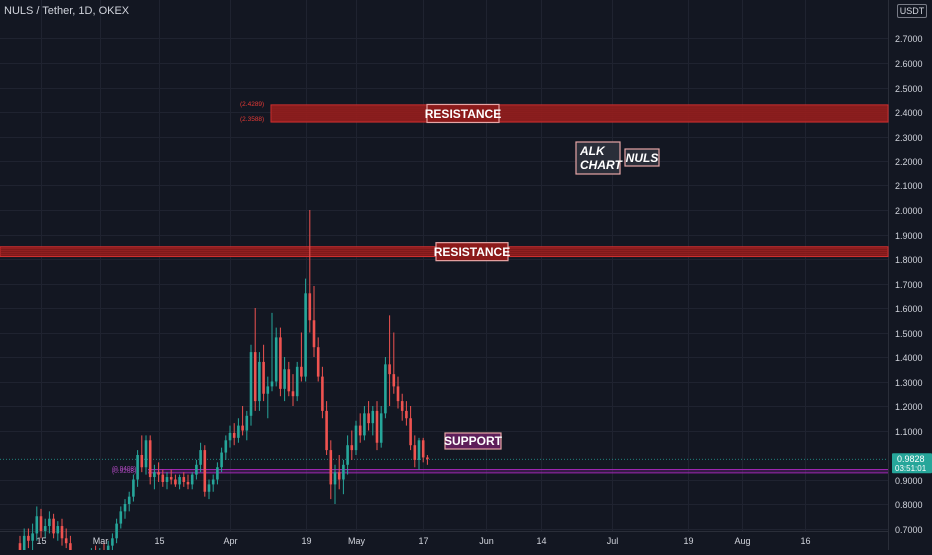 Image resolution: width=932 pixels, height=555 pixels. I want to click on time-axis: 15 Mar 15 Apr 19 May 17 Jun 14 Jul 19 Aug 16, so click(423, 541).